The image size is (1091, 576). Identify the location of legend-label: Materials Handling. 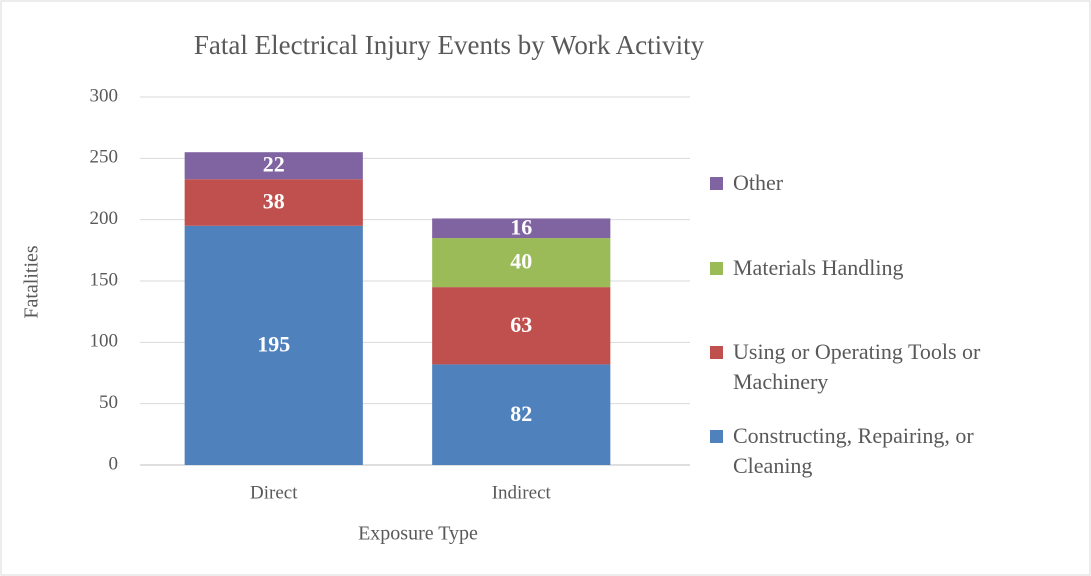
(818, 267).